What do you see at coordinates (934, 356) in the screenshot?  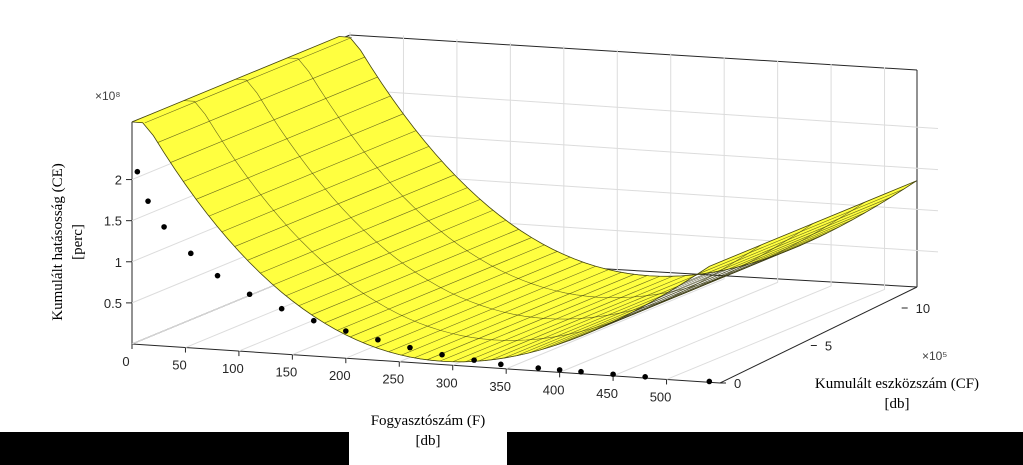 I see `y-exponent-label: ×10⁵` at bounding box center [934, 356].